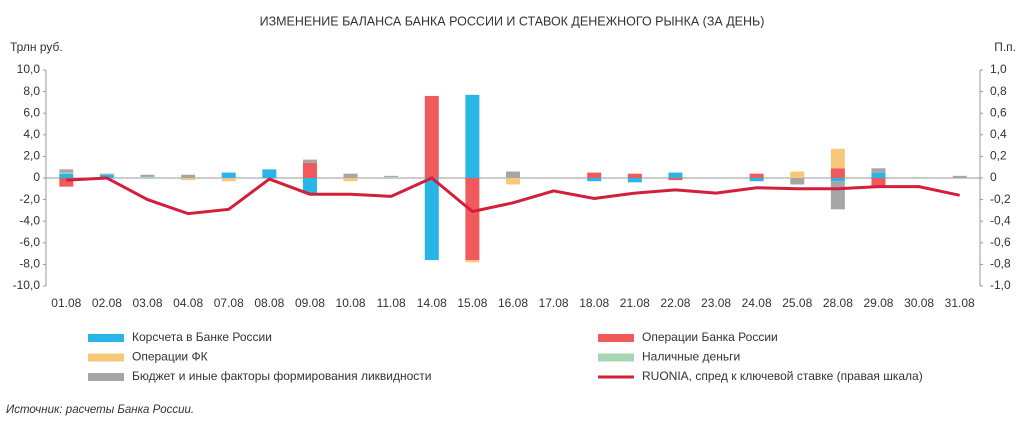 The width and height of the screenshot is (1024, 428). Describe the element at coordinates (29, 69) in the screenshot. I see `y-tick-label: 10,0` at that location.